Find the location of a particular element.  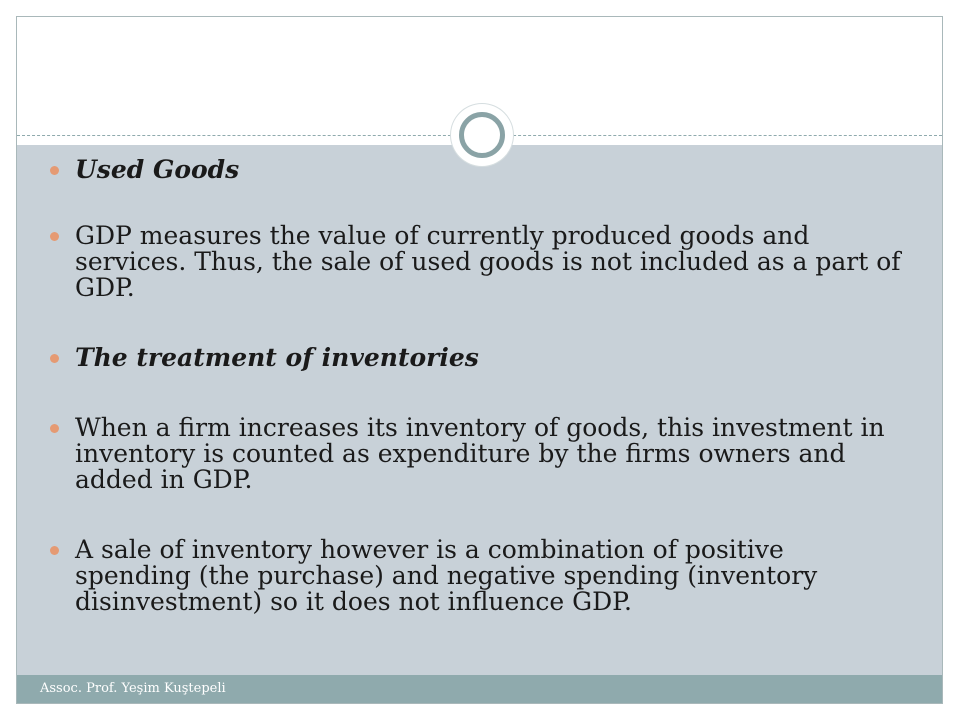

bullet-item: The treatment of inventories is located at coordinates (477, 358).